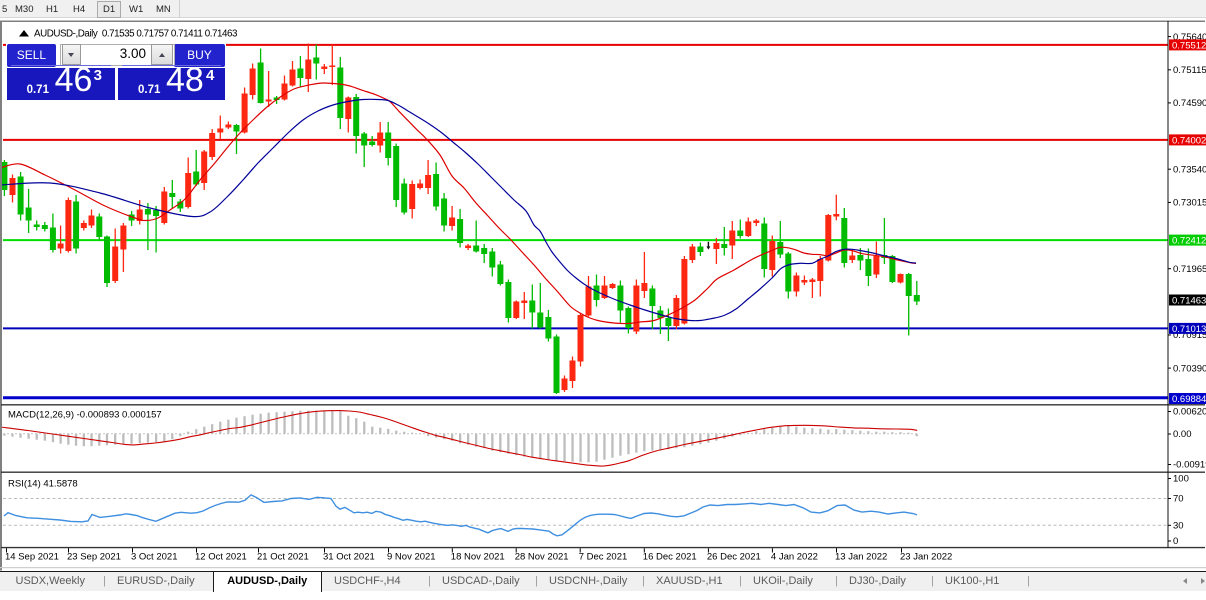 The height and width of the screenshot is (600, 1206). What do you see at coordinates (734, 557) in the screenshot?
I see `svg-text: 26 Dec 2021` at bounding box center [734, 557].